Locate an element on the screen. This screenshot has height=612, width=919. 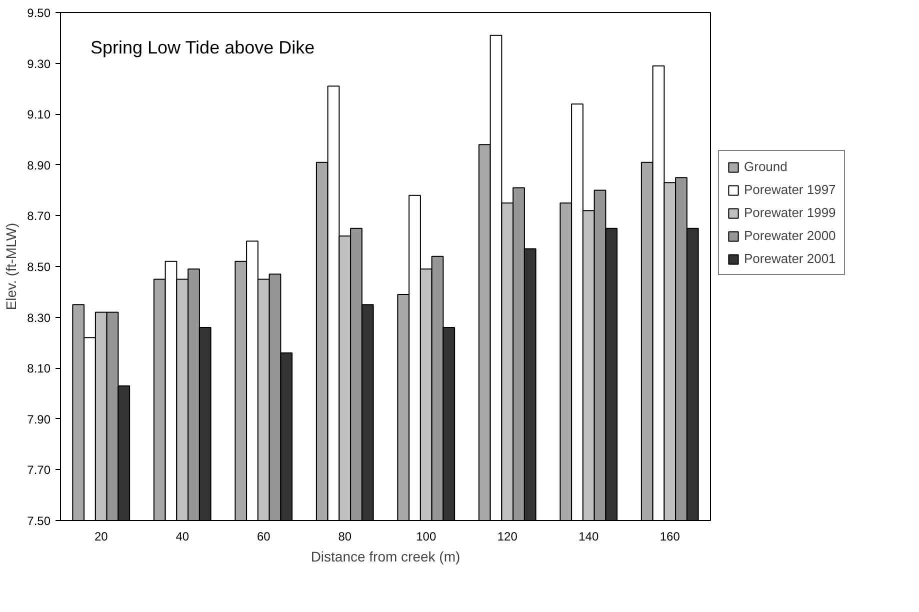
x-tick-label: 160 is located at coordinates (670, 537).